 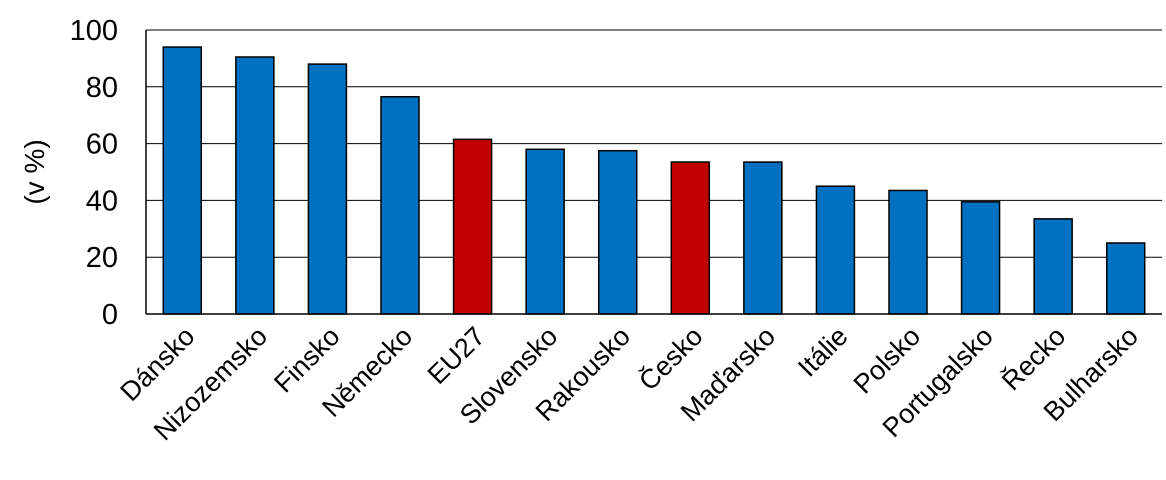 I want to click on y-tick-label-20: 20, so click(x=102, y=258).